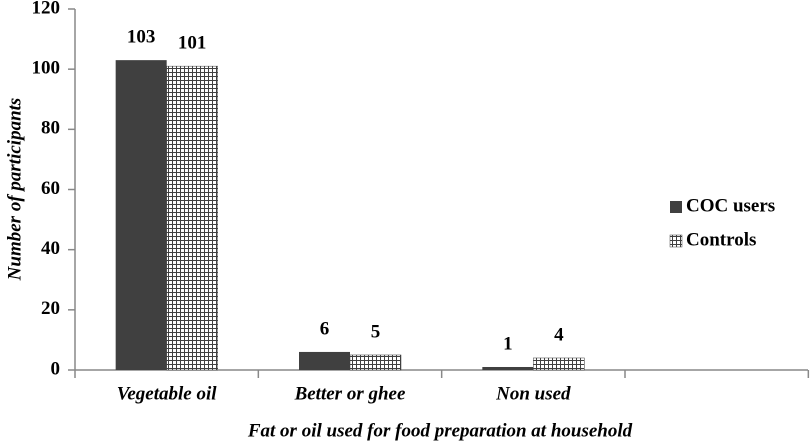  I want to click on y-tick-label: 60, so click(50, 188).